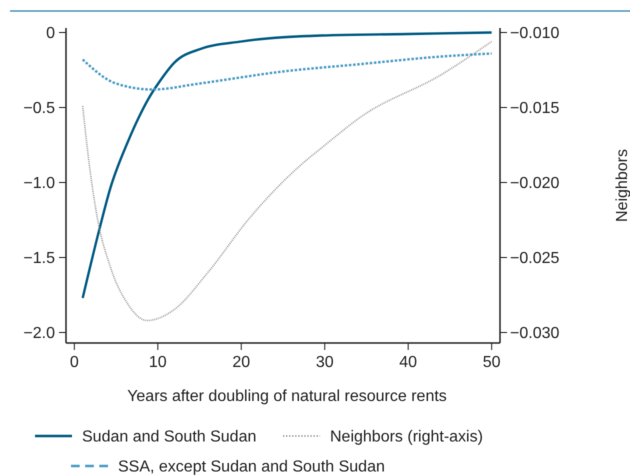  Describe the element at coordinates (287, 71) in the screenshot. I see `line-series` at that location.